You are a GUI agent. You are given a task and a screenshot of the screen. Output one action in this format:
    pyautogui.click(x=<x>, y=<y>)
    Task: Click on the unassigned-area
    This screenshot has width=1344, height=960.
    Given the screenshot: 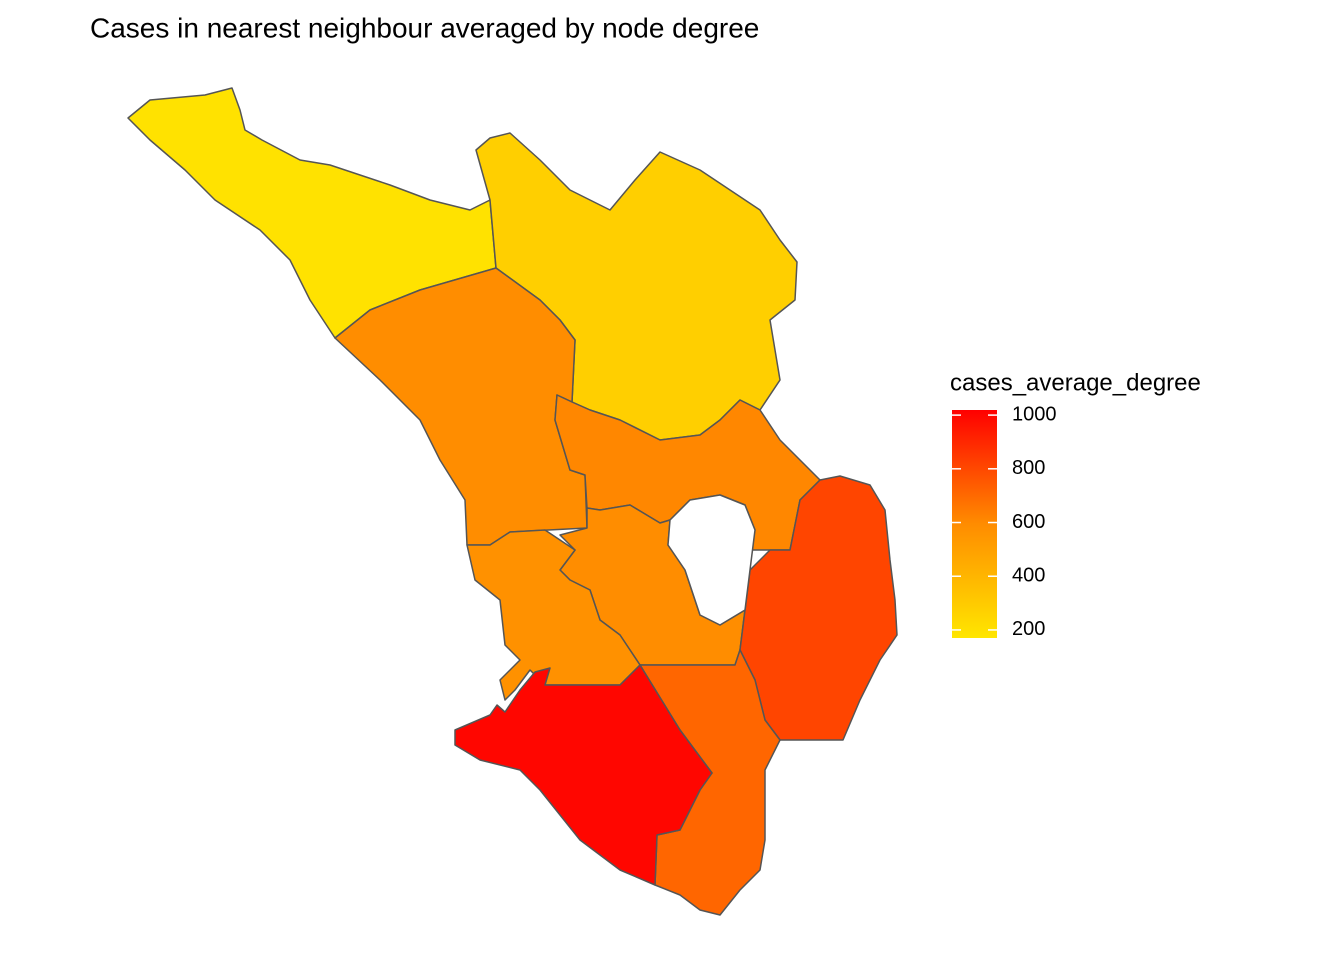 What is the action you would take?
    pyautogui.click(x=711, y=560)
    